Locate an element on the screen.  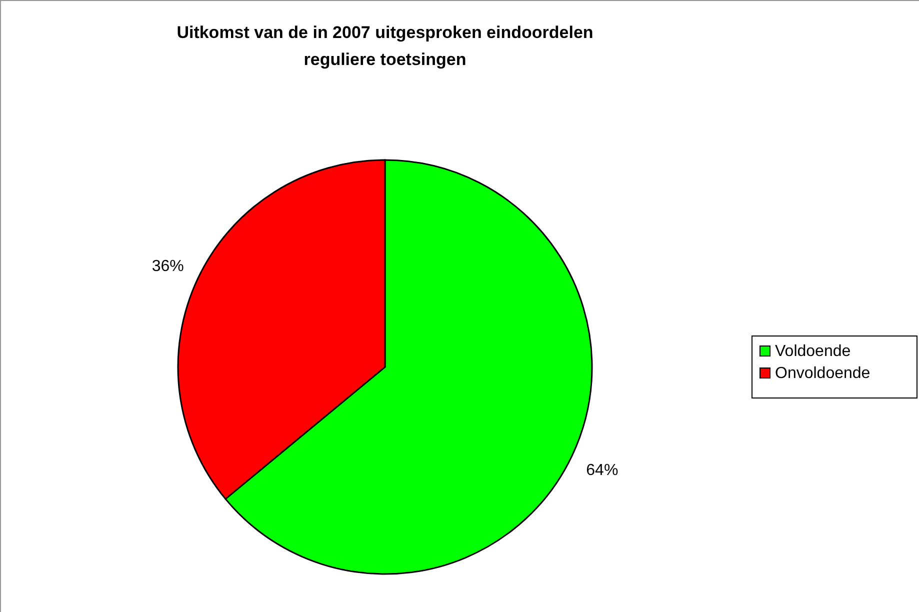
legend-label: Onvoldoende is located at coordinates (822, 373).